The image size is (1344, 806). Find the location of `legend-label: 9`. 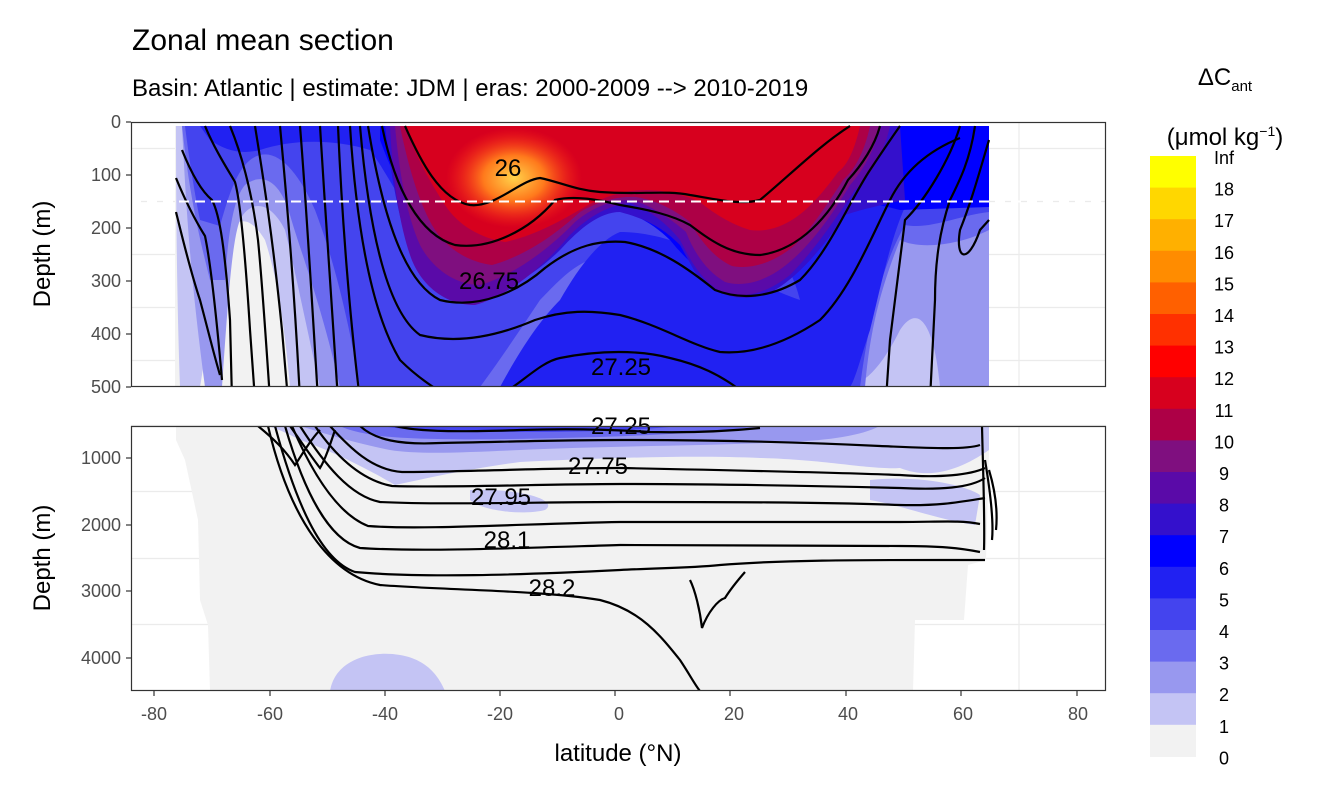

legend-label: 9 is located at coordinates (1224, 474).